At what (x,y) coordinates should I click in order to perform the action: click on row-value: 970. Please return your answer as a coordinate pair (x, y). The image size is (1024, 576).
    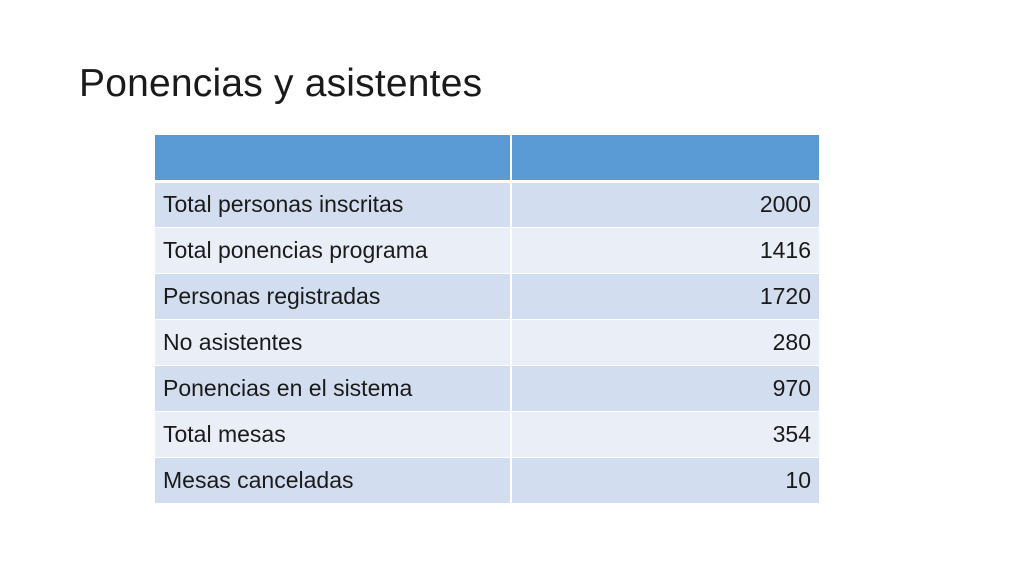
    Looking at the image, I should click on (665, 388).